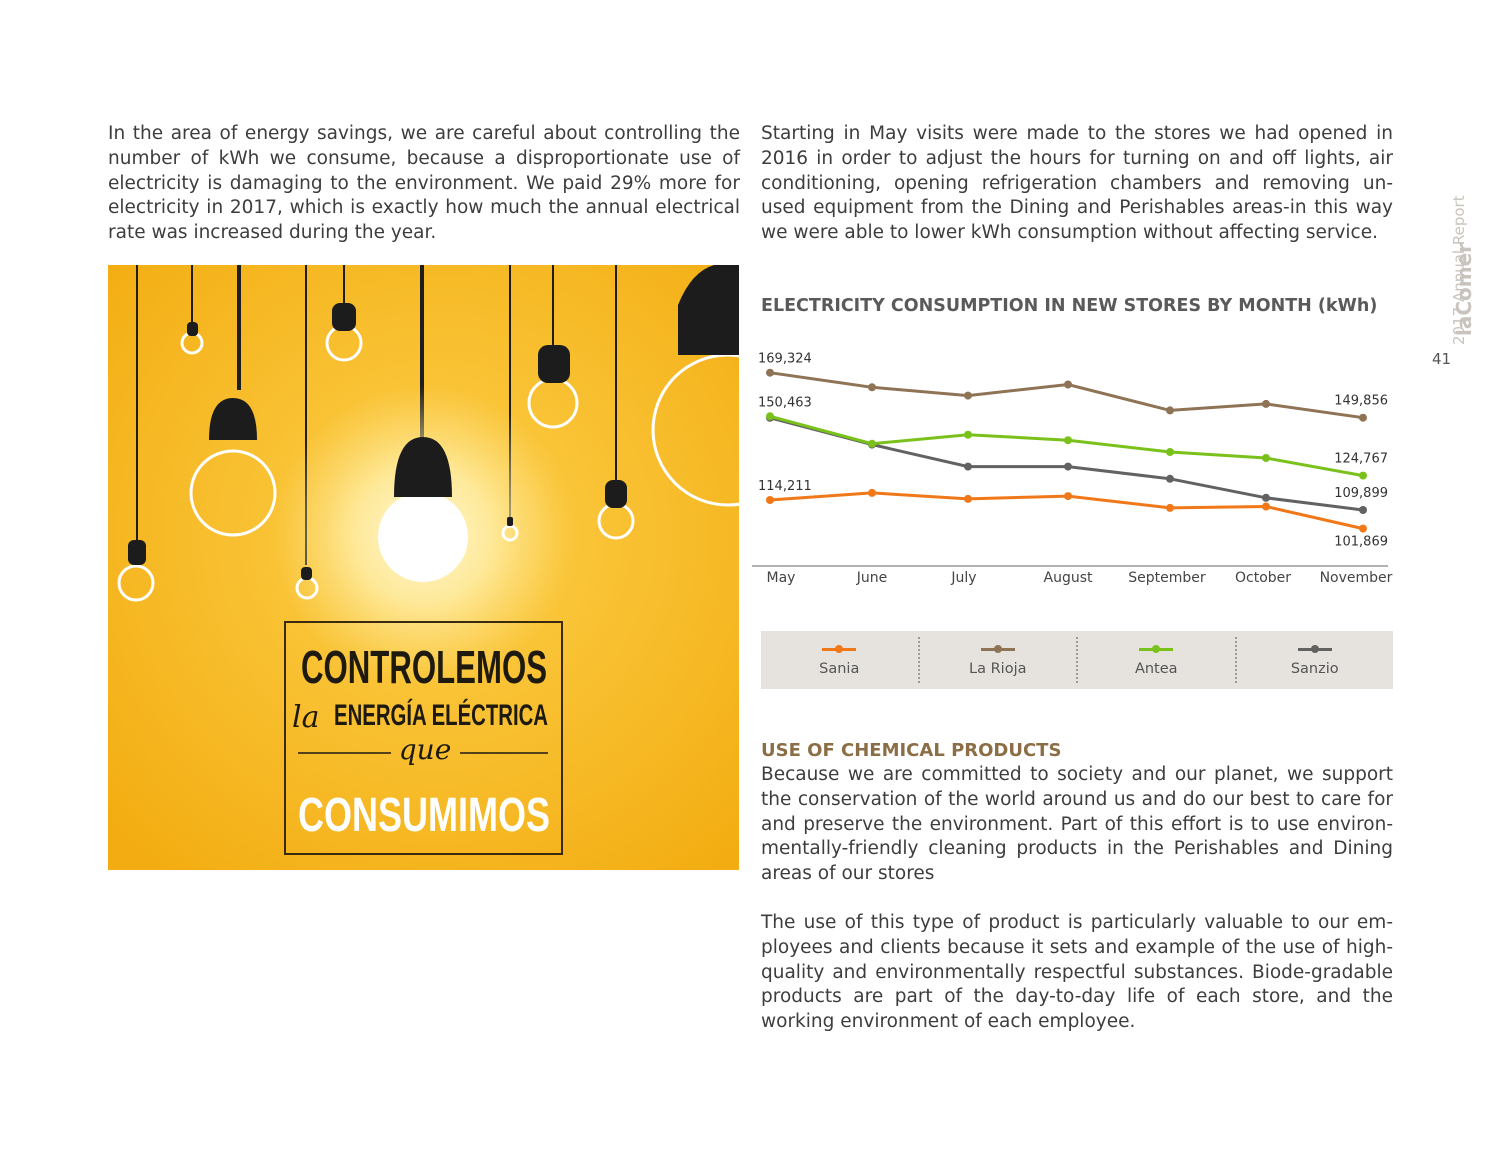  Describe the element at coordinates (1314, 660) in the screenshot. I see `legend-item-sanzio: Sanzio` at that location.